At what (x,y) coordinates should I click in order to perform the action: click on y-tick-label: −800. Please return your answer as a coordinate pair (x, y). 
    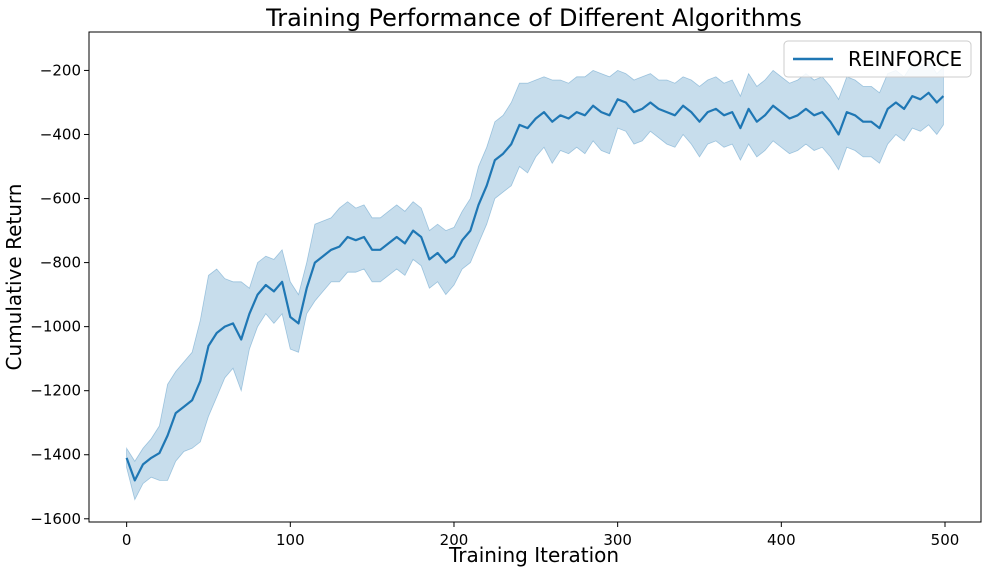
    Looking at the image, I should click on (60, 263).